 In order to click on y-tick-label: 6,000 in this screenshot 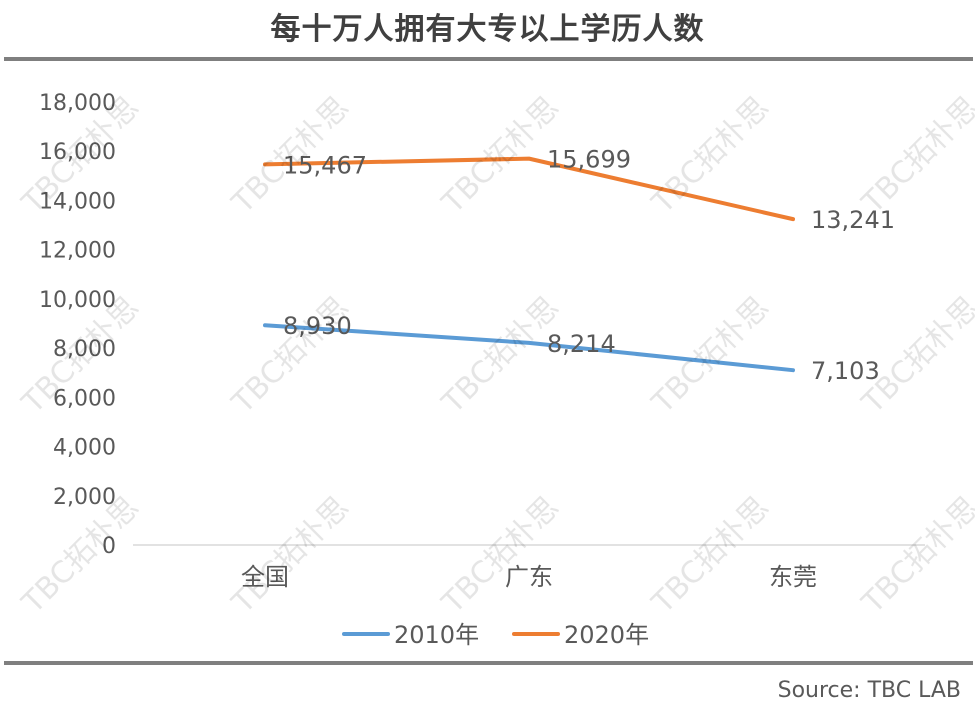, I will do `click(84, 398)`.